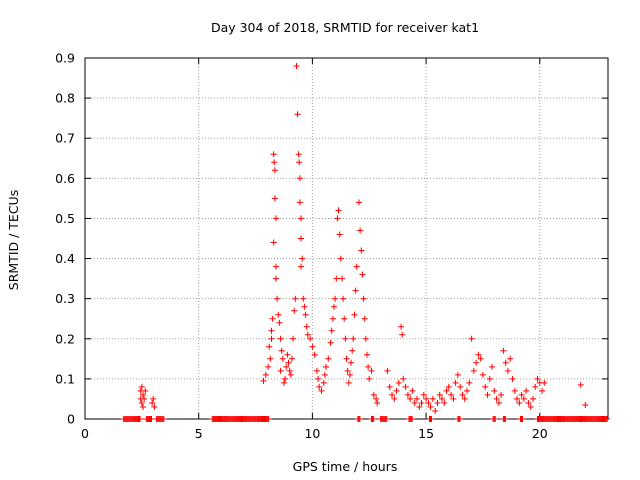  Describe the element at coordinates (65, 298) in the screenshot. I see `y-tick-label: 0.3` at that location.